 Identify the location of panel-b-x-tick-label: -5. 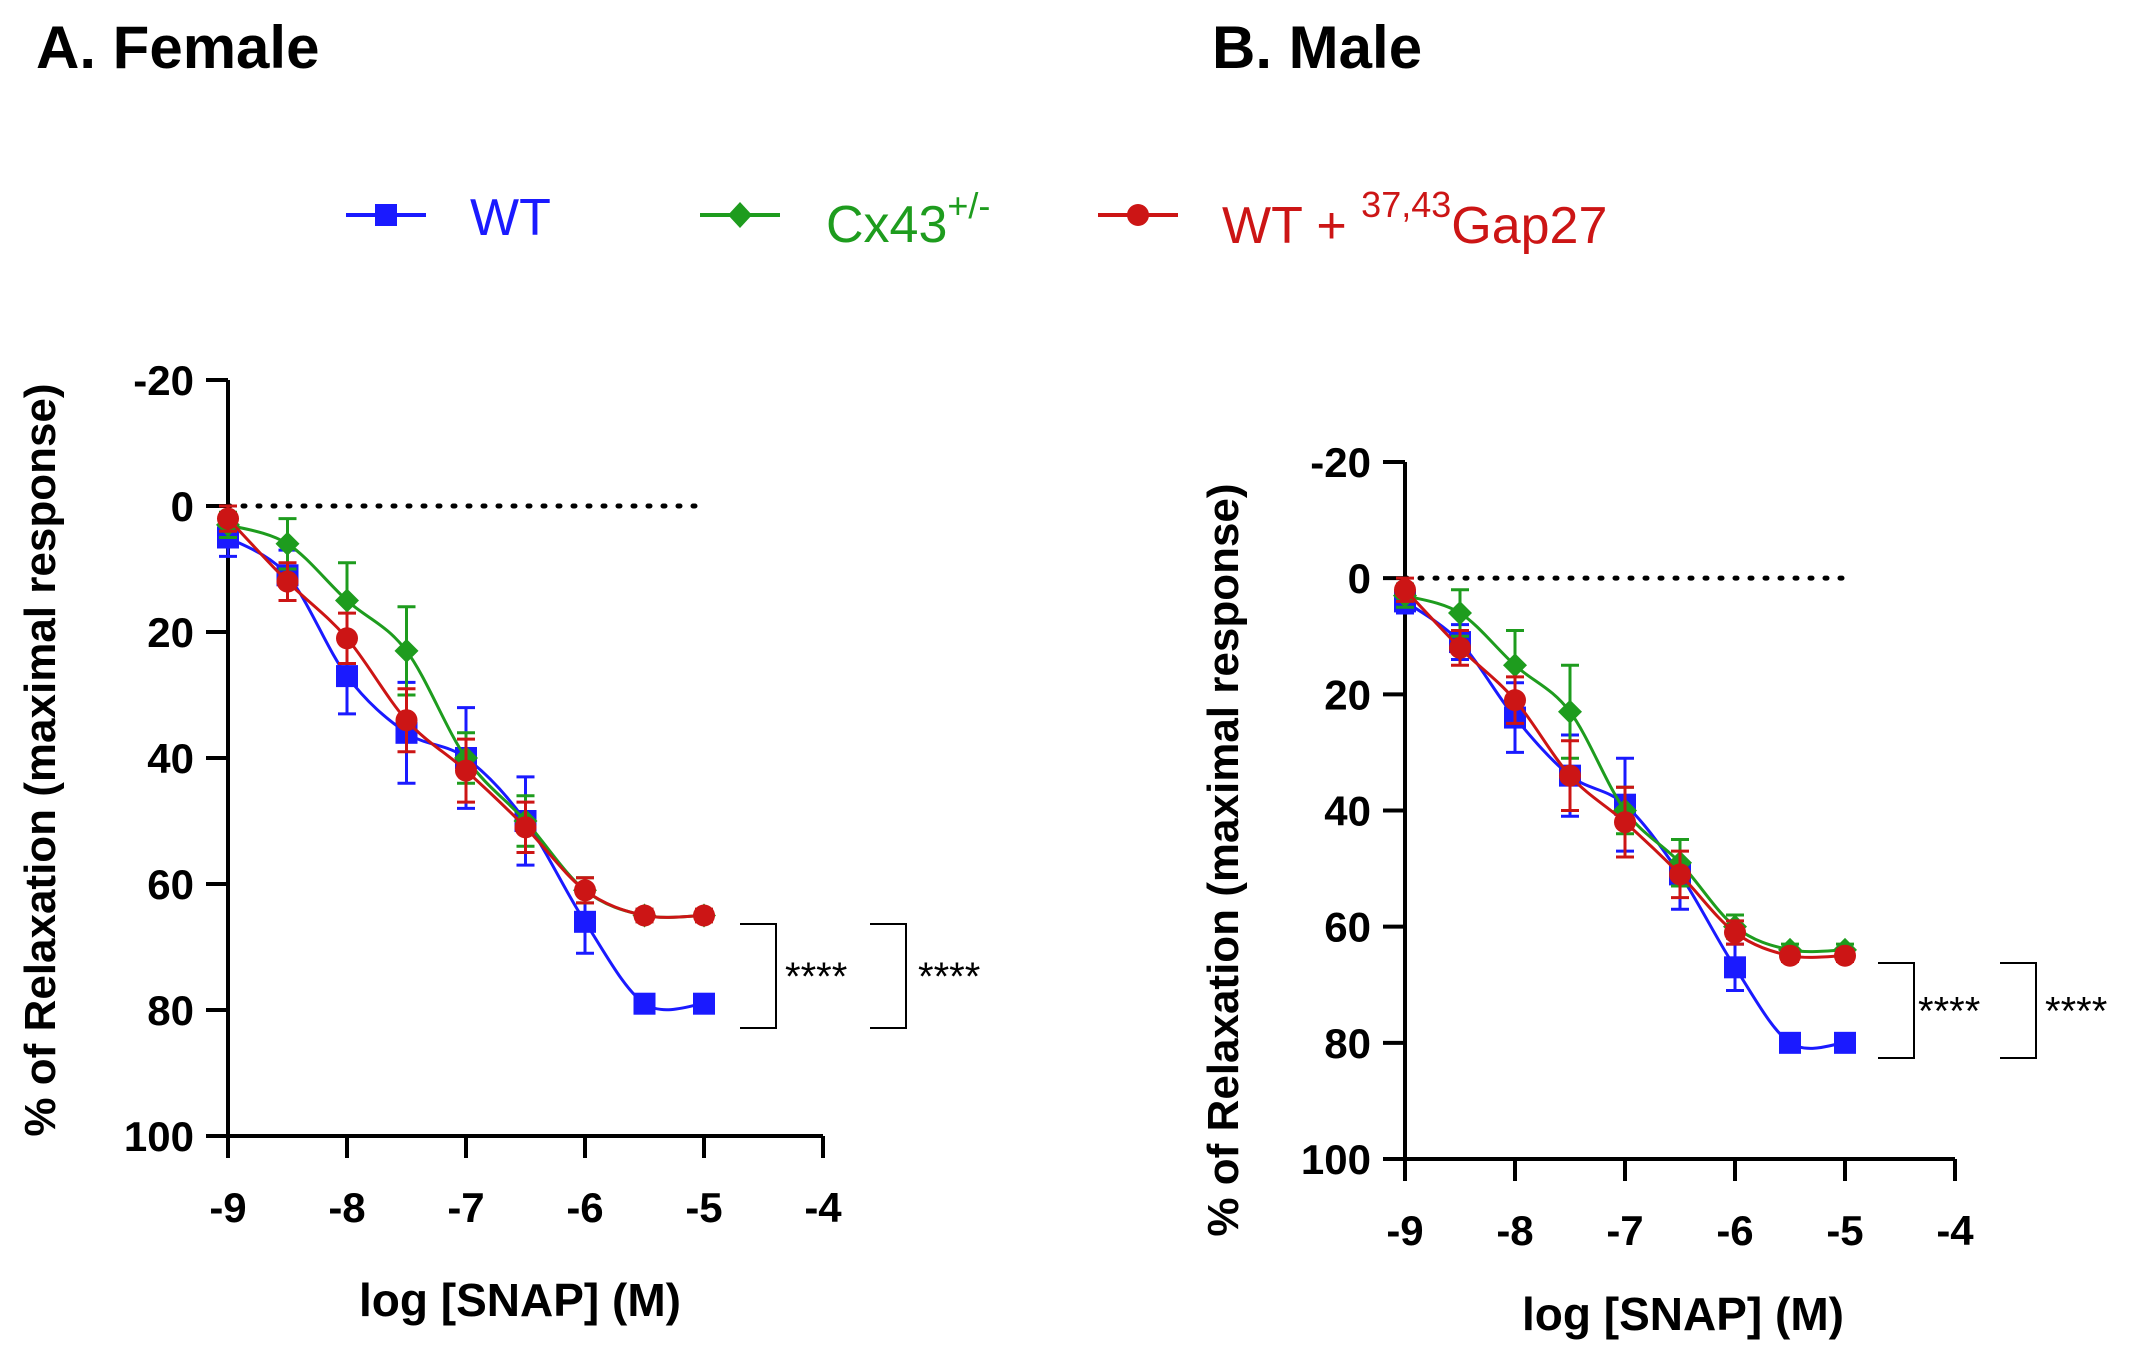
(1844, 1230).